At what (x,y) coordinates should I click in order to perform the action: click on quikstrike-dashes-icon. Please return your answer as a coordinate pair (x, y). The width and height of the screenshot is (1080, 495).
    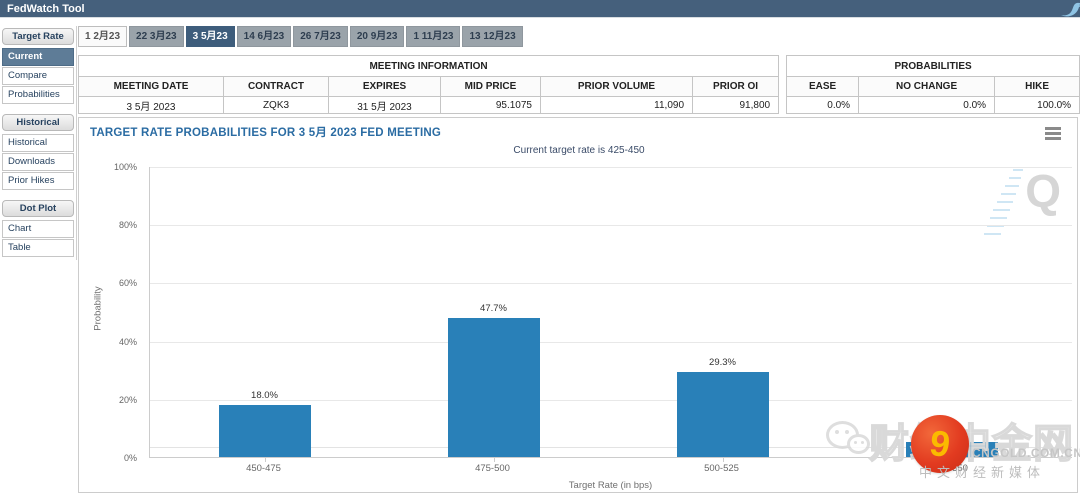
    Looking at the image, I should click on (1003, 202).